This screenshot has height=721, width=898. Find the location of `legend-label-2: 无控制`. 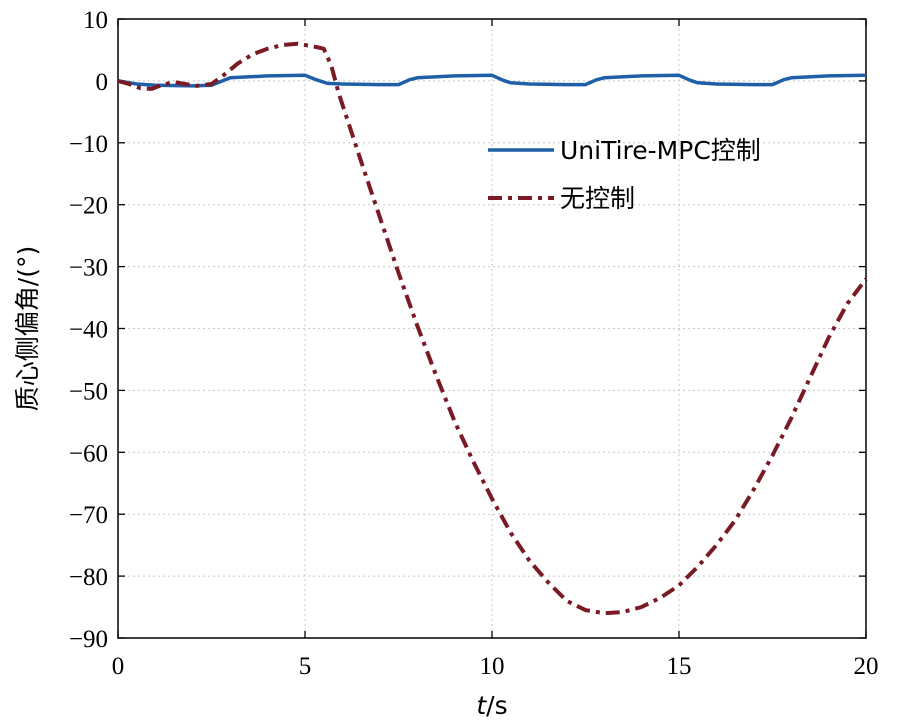

legend-label-2: 无控制 is located at coordinates (597, 198).